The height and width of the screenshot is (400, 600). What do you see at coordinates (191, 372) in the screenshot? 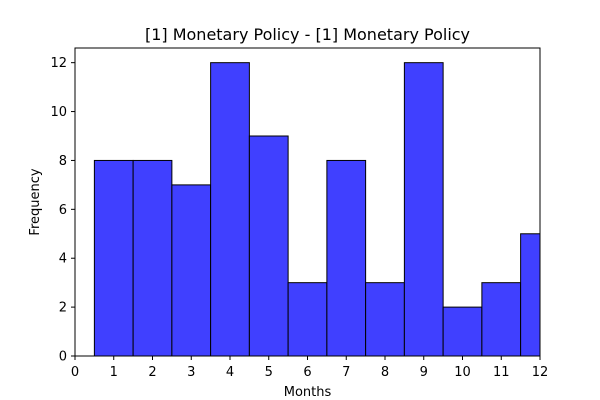
I see `x-tick-label: 3` at bounding box center [191, 372].